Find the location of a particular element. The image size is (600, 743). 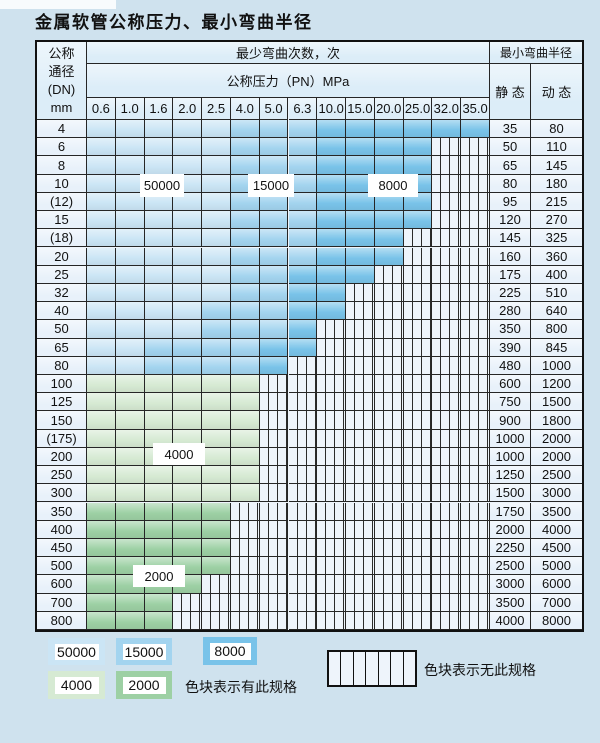

dynamic-radius-value: 360 is located at coordinates (556, 256).